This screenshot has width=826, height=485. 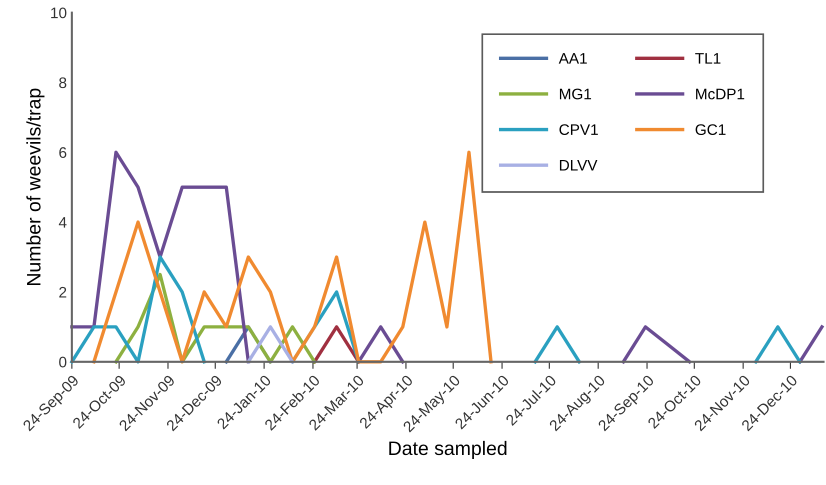 What do you see at coordinates (447, 449) in the screenshot?
I see `x-axis-title: Date sampled` at bounding box center [447, 449].